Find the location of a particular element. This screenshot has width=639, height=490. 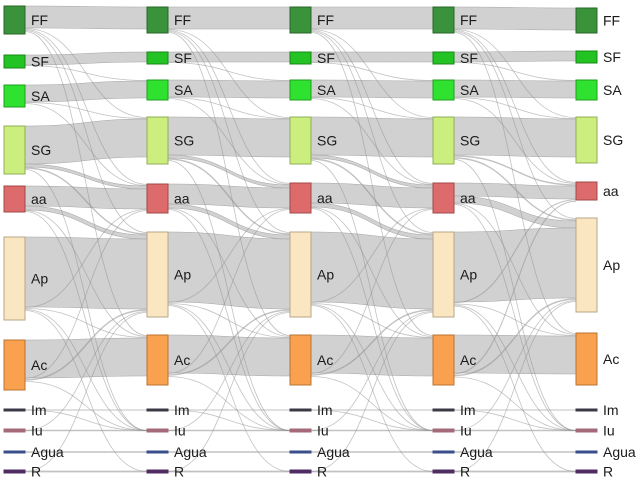

node-label-Agua-col5: Agua is located at coordinates (619, 452).